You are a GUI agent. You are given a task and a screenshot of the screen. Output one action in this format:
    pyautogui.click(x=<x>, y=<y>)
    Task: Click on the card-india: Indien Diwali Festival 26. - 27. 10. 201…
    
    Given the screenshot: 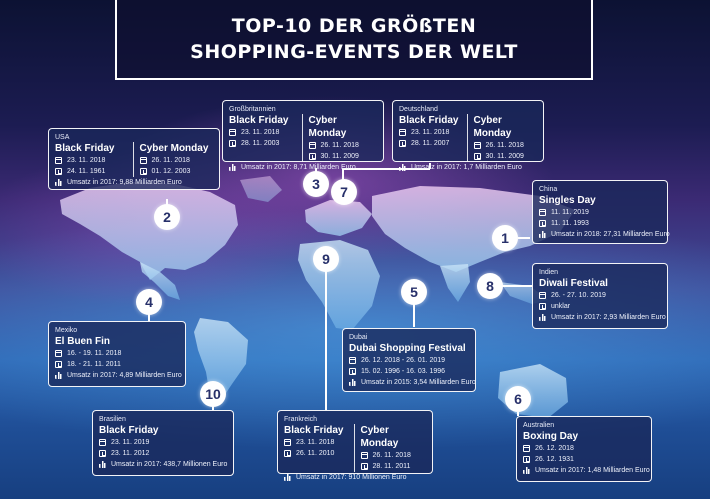 What is the action you would take?
    pyautogui.click(x=600, y=296)
    